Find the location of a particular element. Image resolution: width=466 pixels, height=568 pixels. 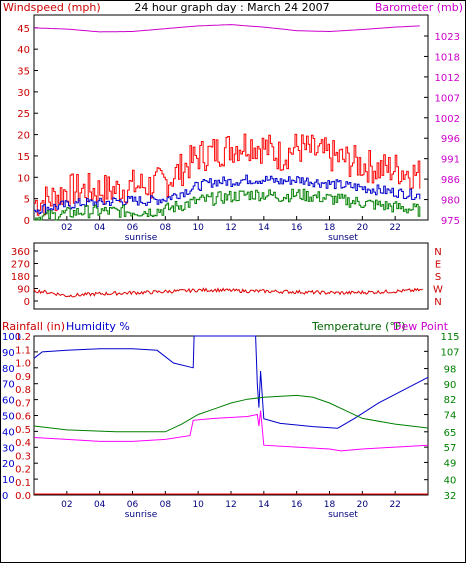

wind-tick-label: 45 is located at coordinates (23, 29).